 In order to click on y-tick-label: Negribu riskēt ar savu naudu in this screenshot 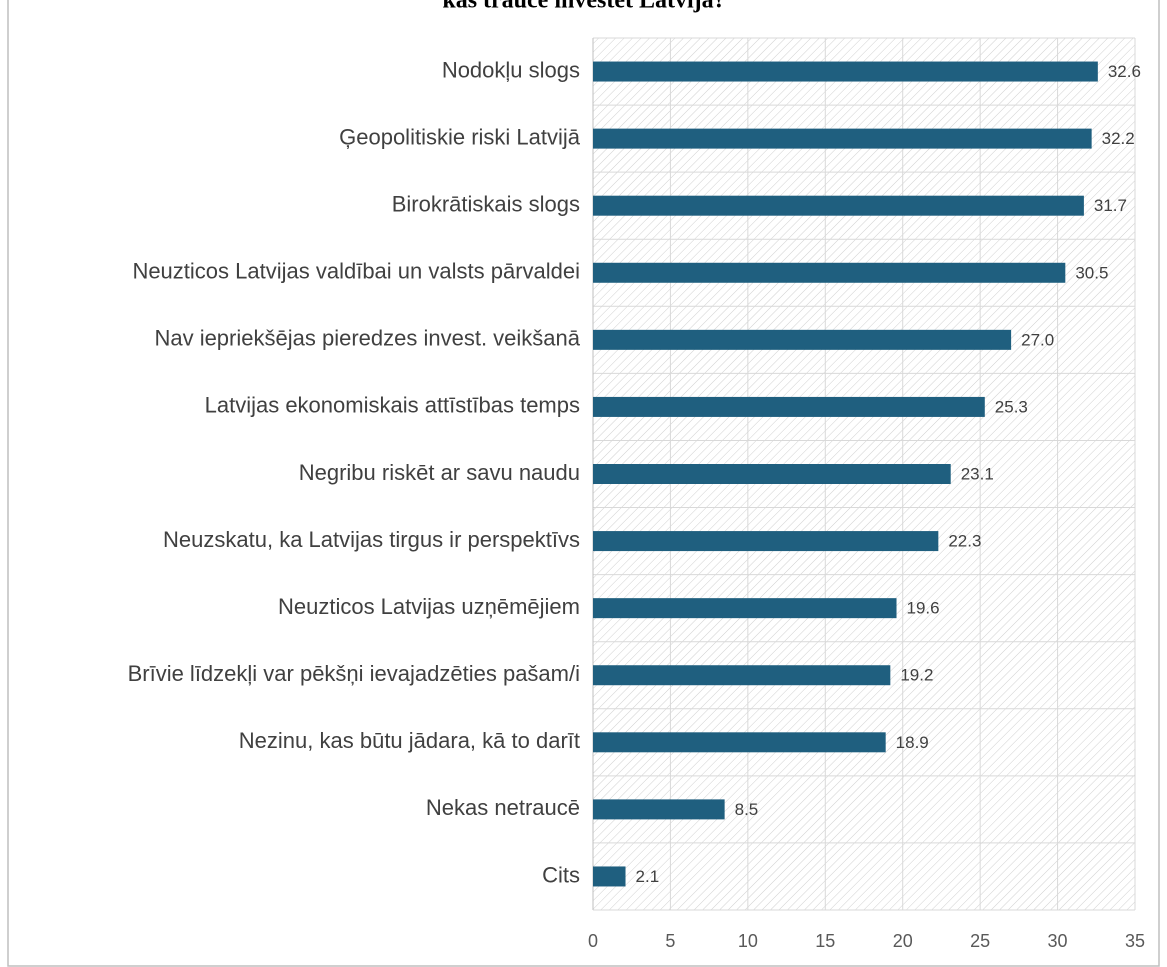, I will do `click(439, 472)`.